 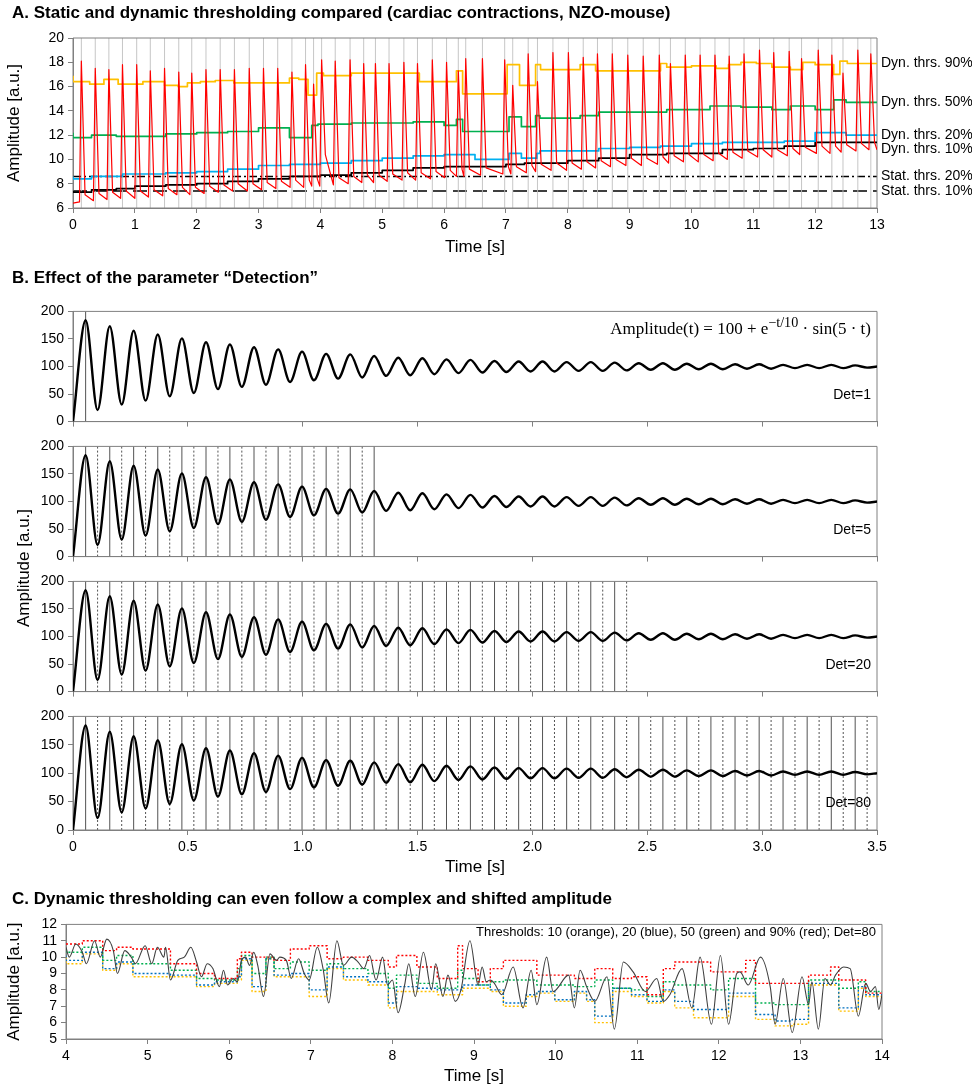 I want to click on y-tick-label: 11, so click(x=50, y=939).